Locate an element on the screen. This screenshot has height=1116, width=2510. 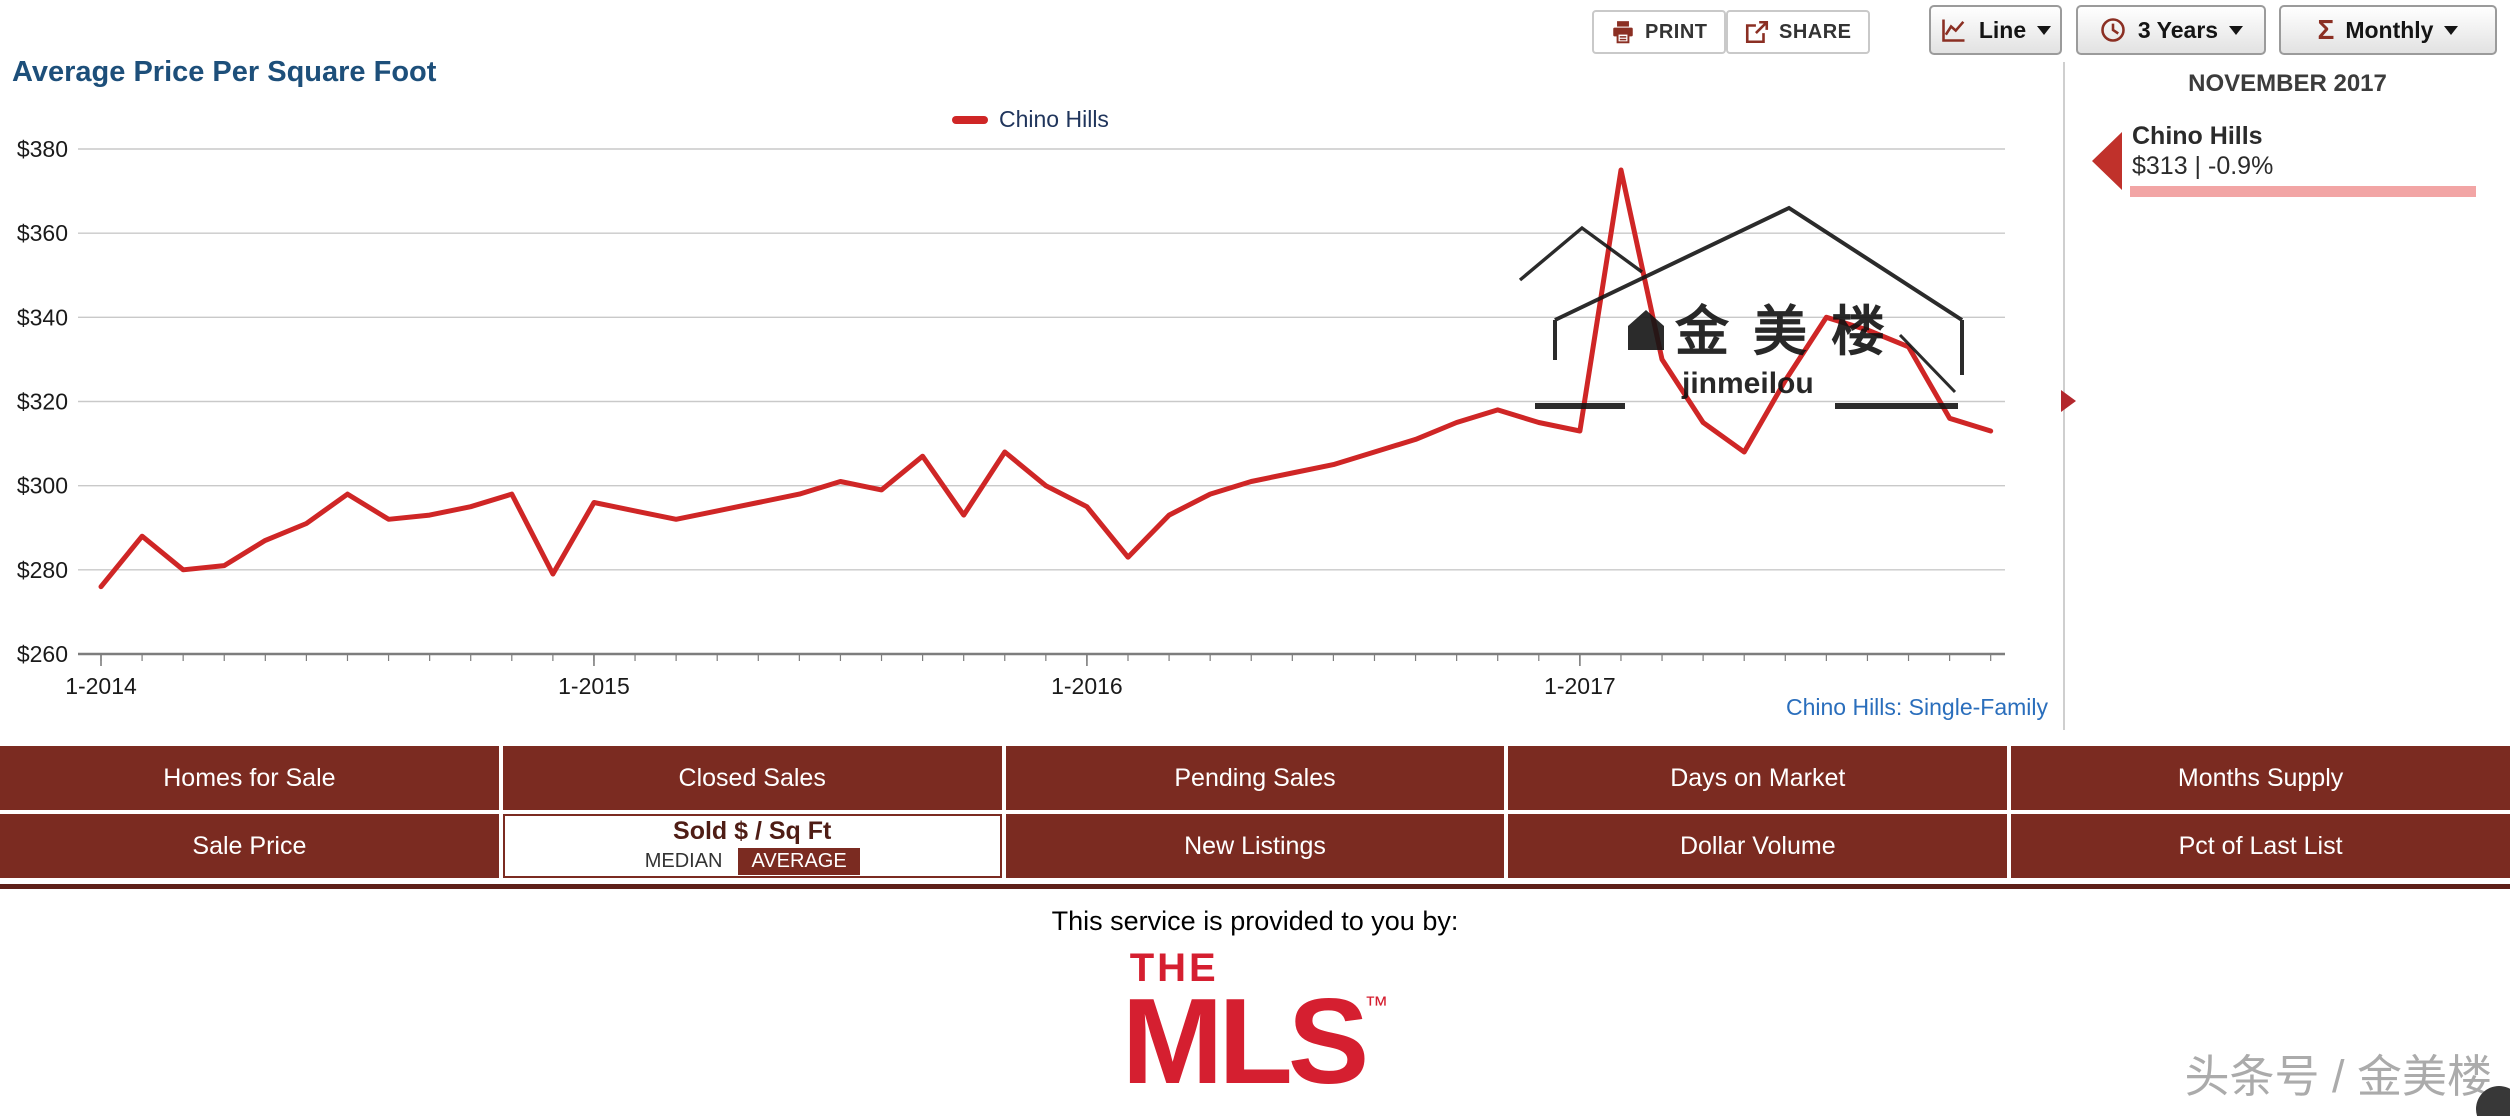
the-mls-logo: THE MLS ™ is located at coordinates (1255, 1027).